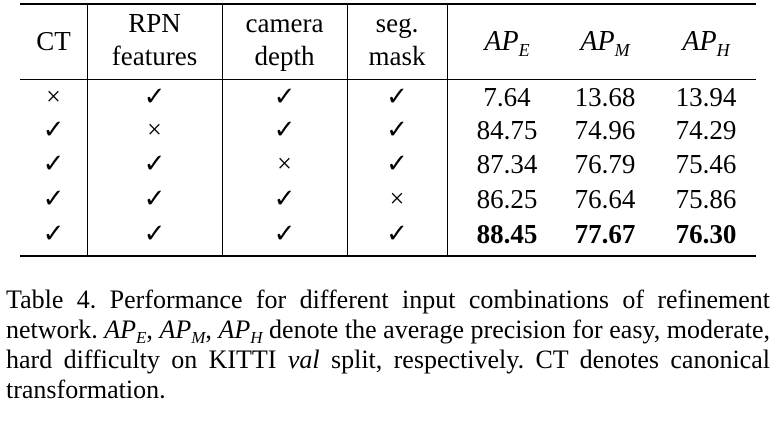 The height and width of the screenshot is (430, 776). What do you see at coordinates (284, 56) in the screenshot?
I see `header-label-line: depth` at bounding box center [284, 56].